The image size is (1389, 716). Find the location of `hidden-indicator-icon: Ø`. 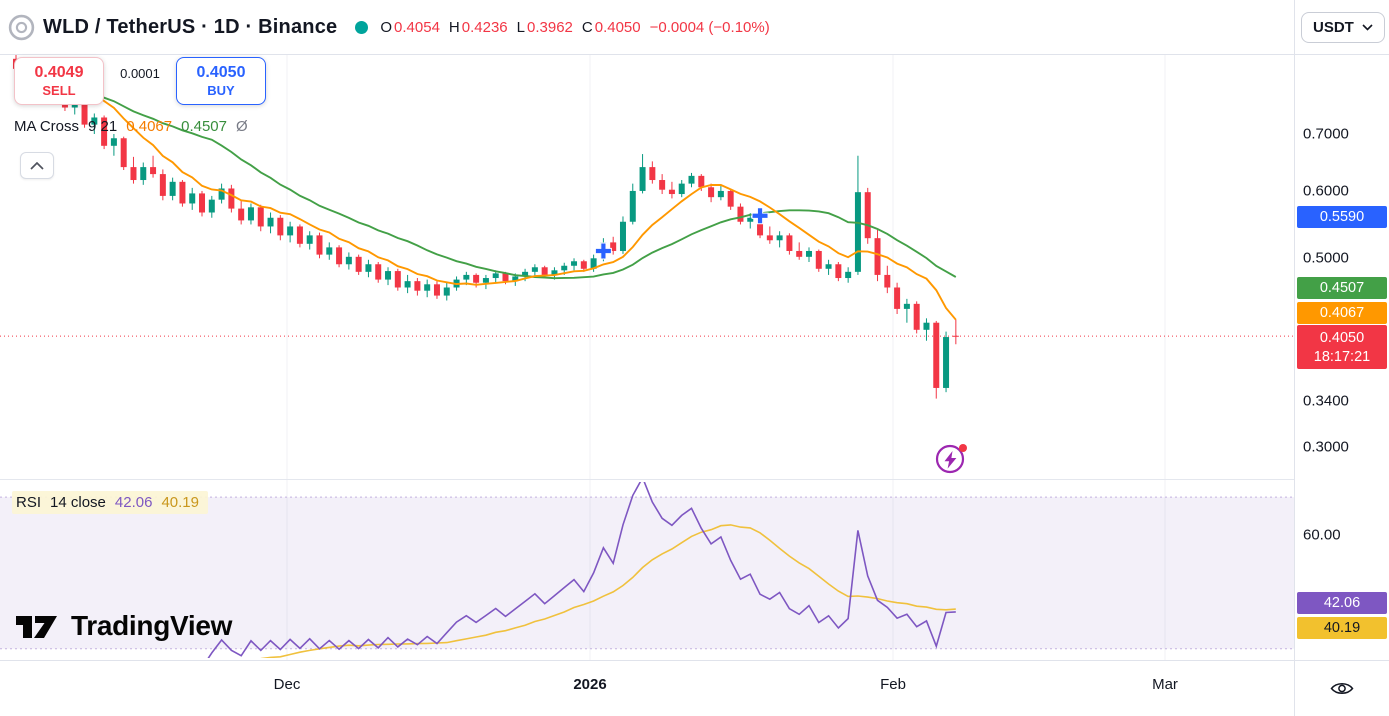

hidden-indicator-icon: Ø is located at coordinates (242, 126).